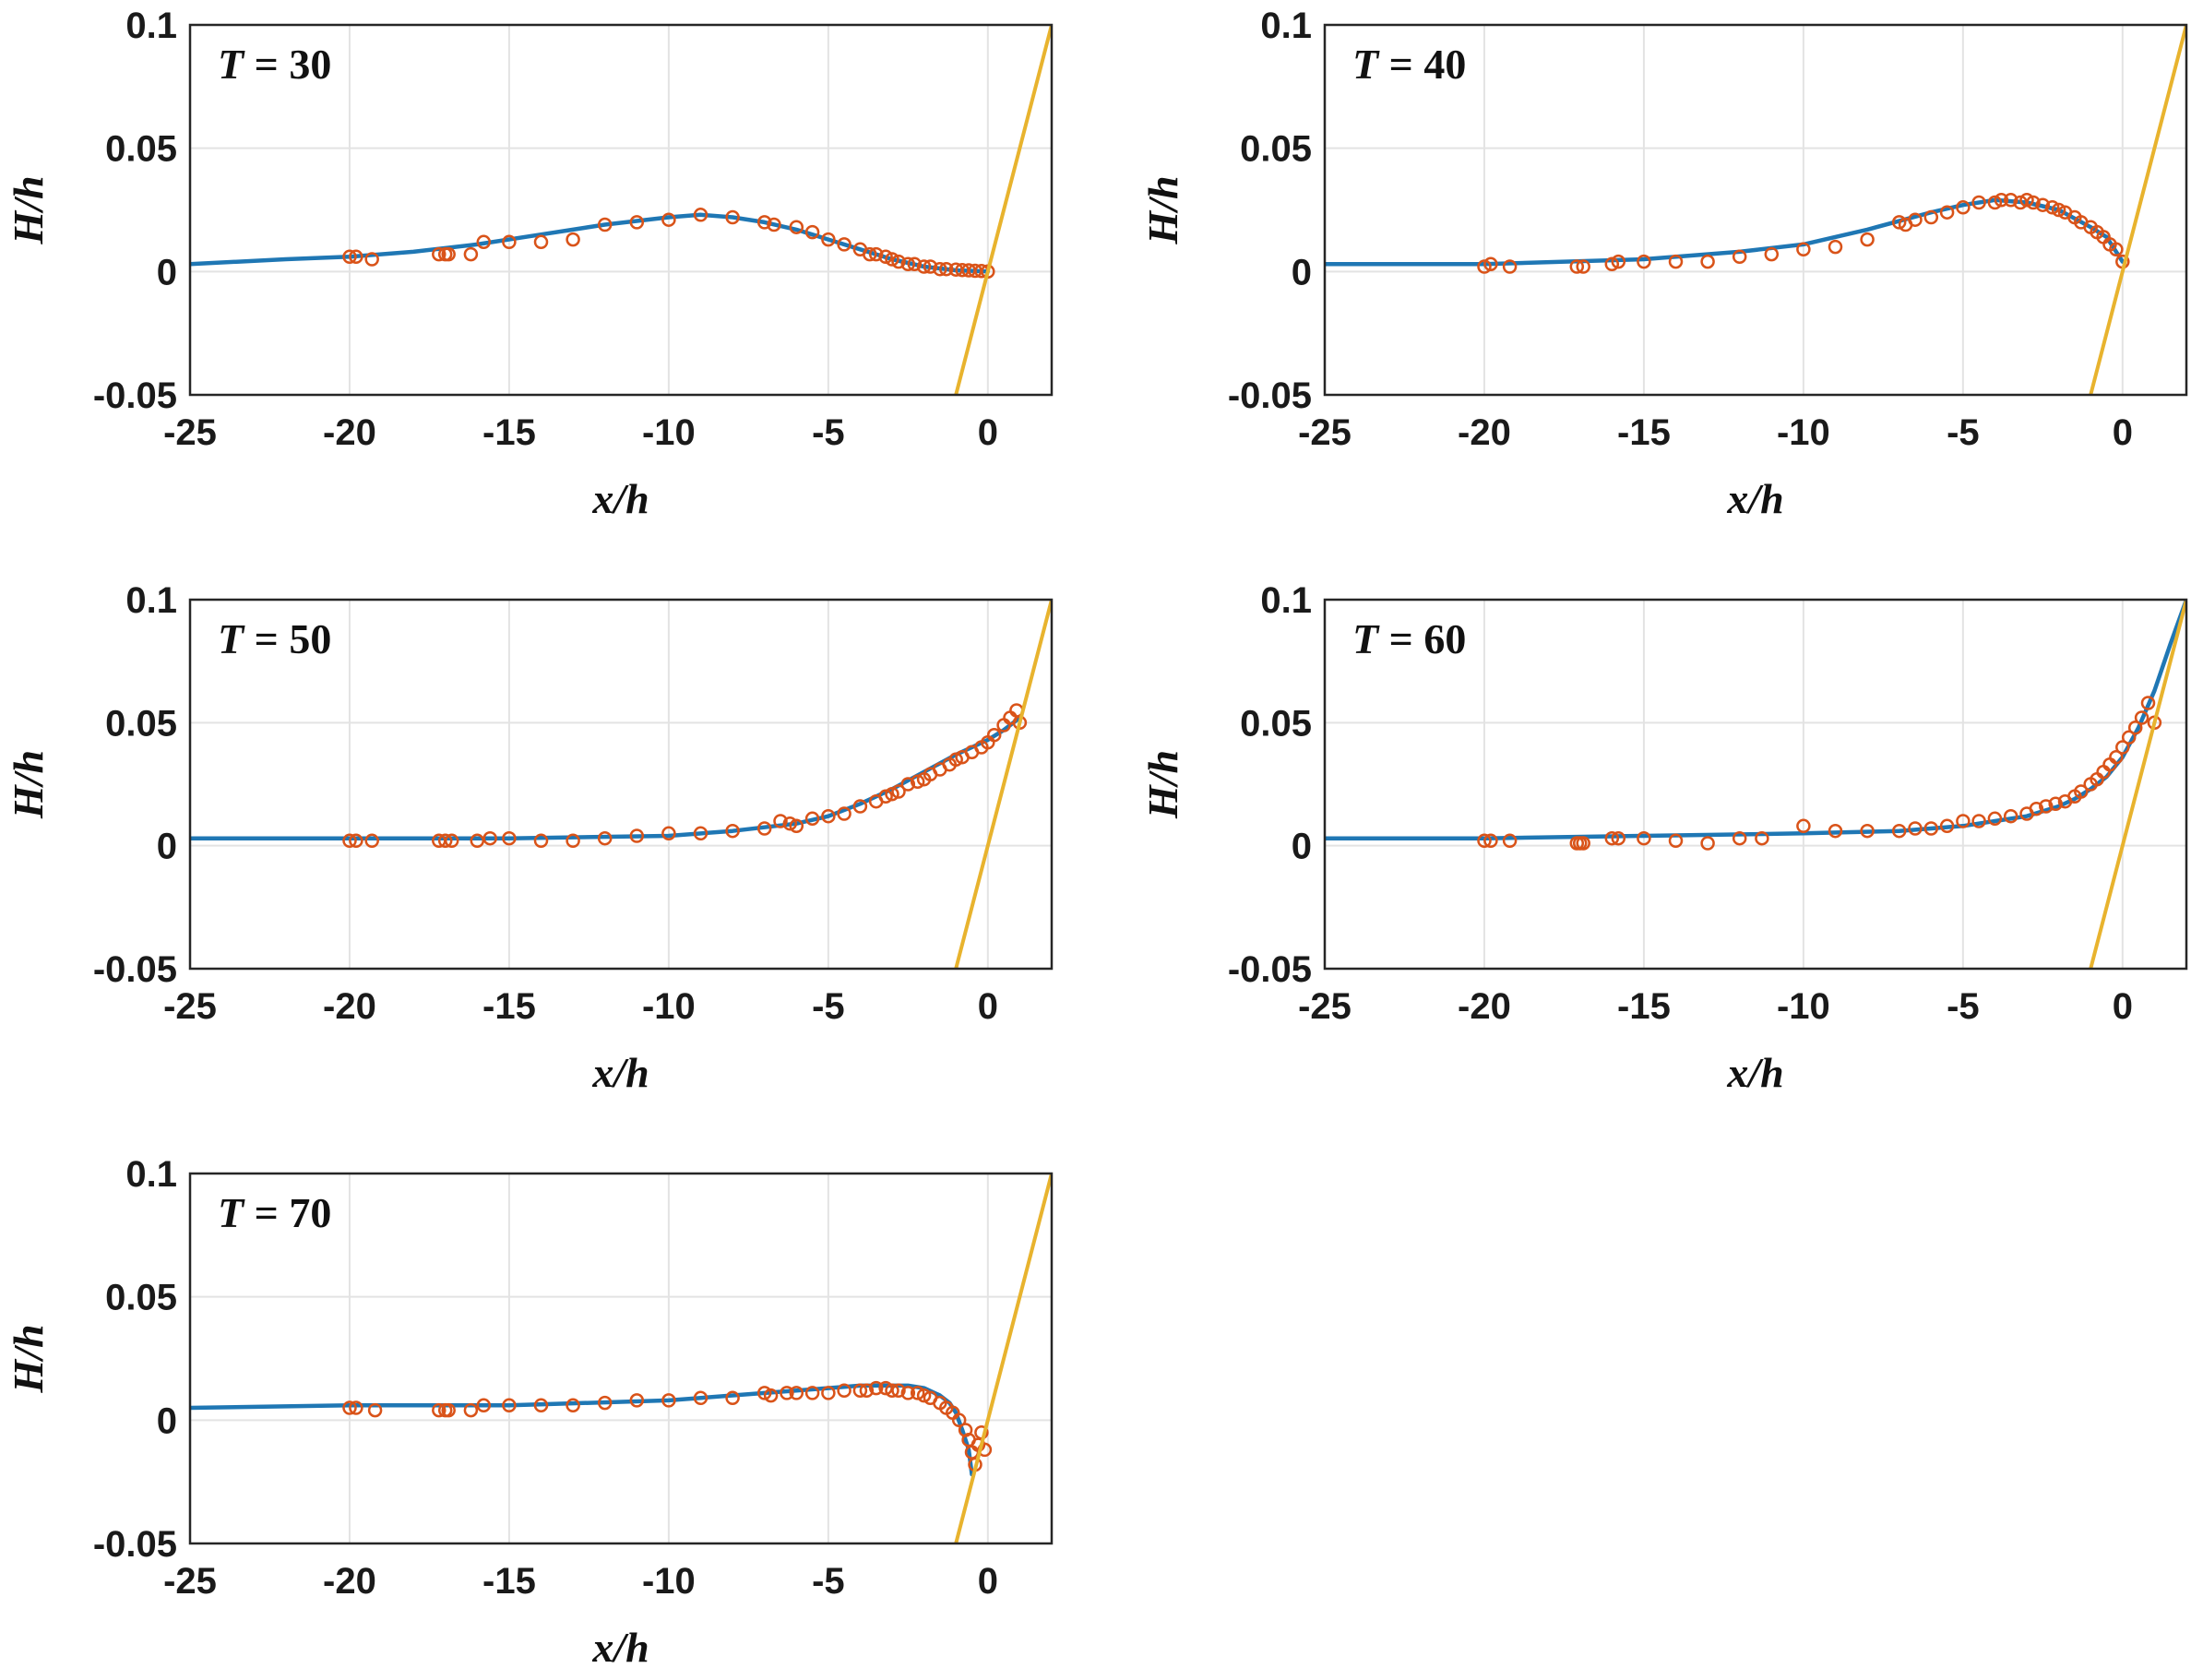 The width and height of the screenshot is (2191, 1680). Describe the element at coordinates (167, 847) in the screenshot. I see `y-tick-label: 0` at that location.